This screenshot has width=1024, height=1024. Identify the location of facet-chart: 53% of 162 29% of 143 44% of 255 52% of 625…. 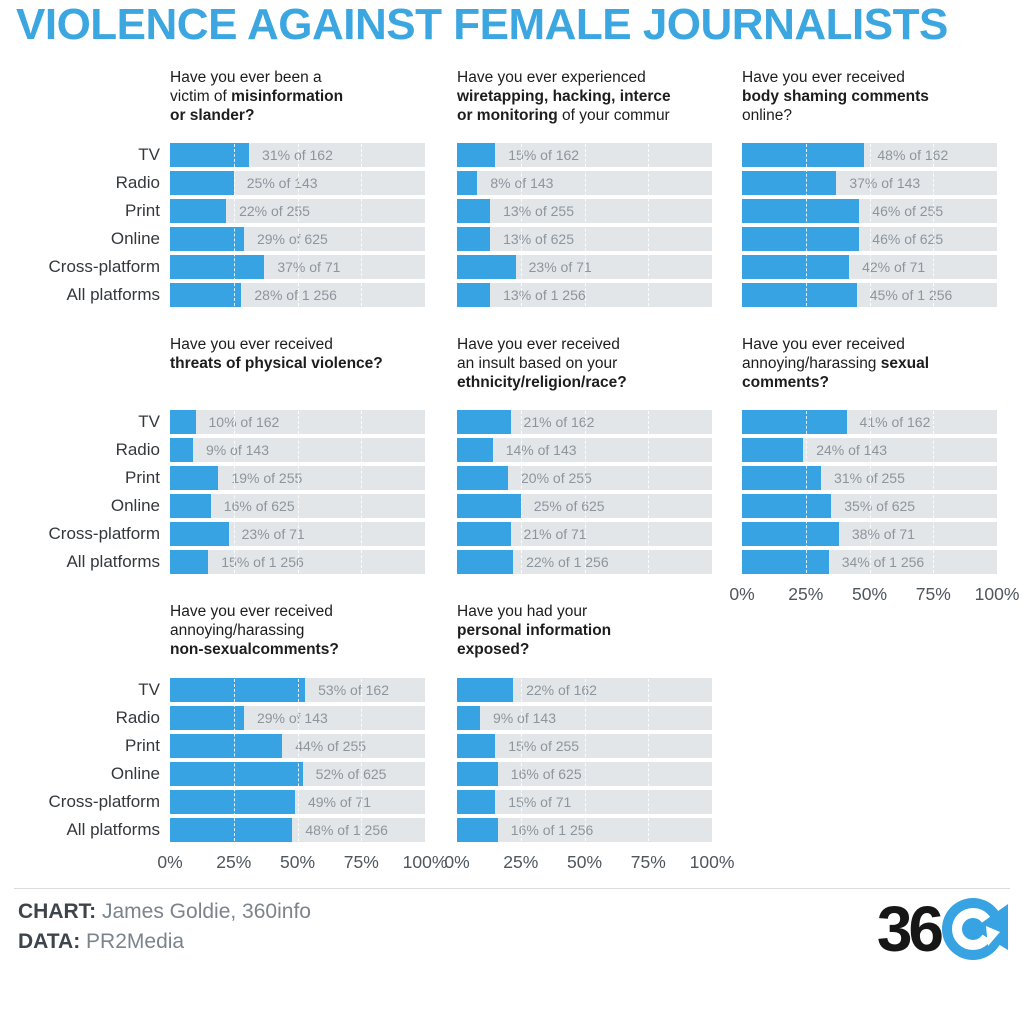
(297, 760).